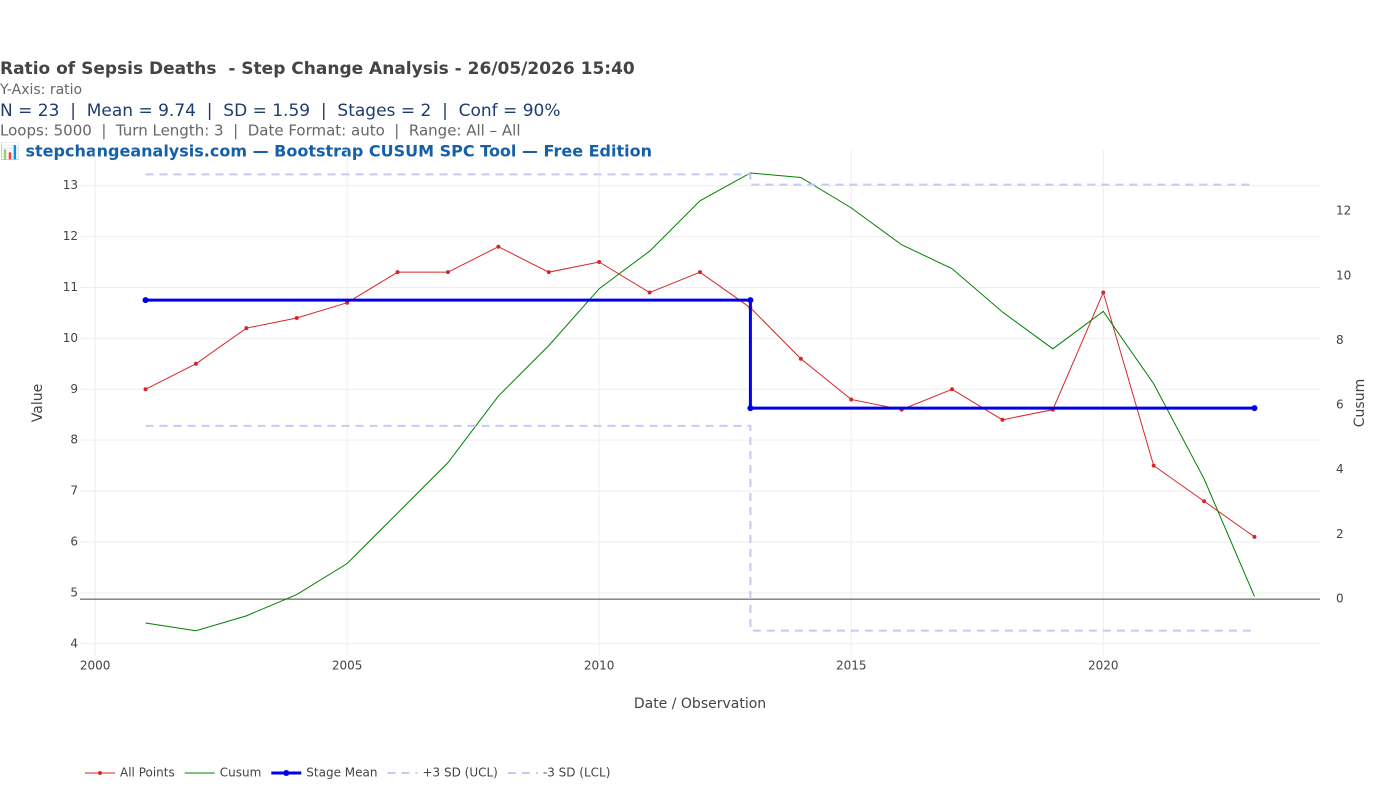 The width and height of the screenshot is (1400, 800). I want to click on legend-label: Stage Mean, so click(341, 773).